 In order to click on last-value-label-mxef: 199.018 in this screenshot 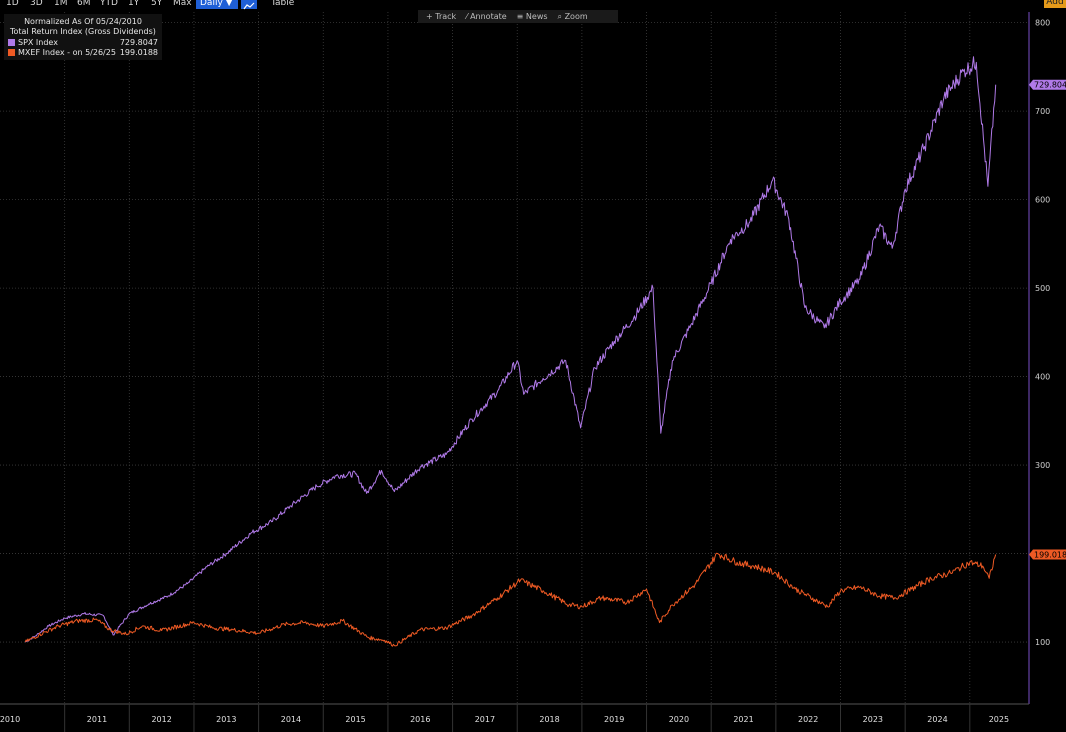, I will do `click(1050, 554)`.